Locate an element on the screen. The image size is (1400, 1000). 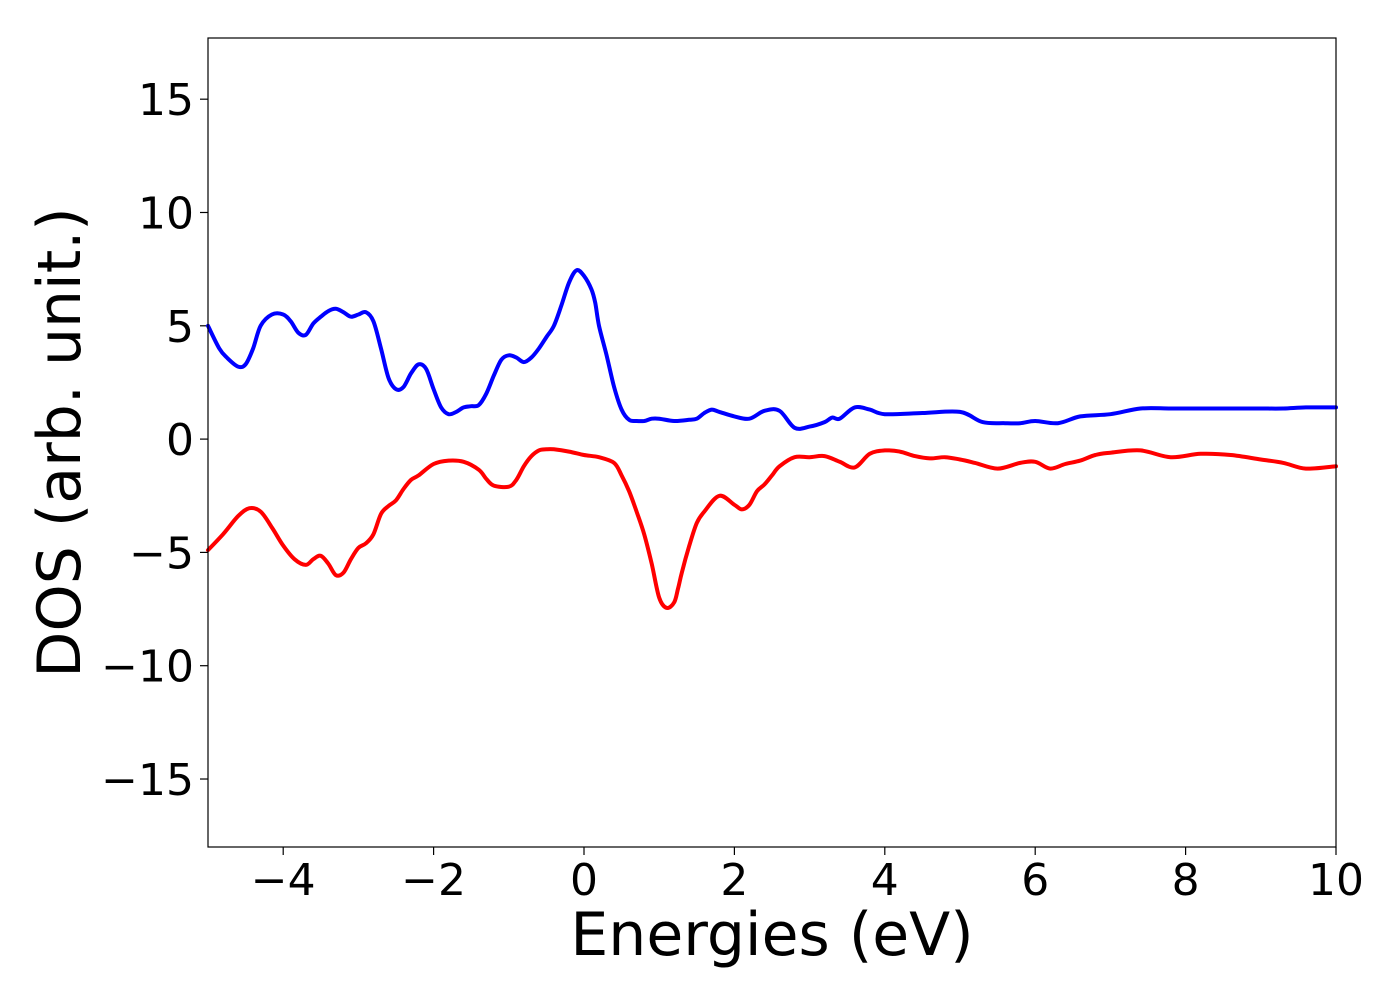
series-line-down is located at coordinates (772, 529).